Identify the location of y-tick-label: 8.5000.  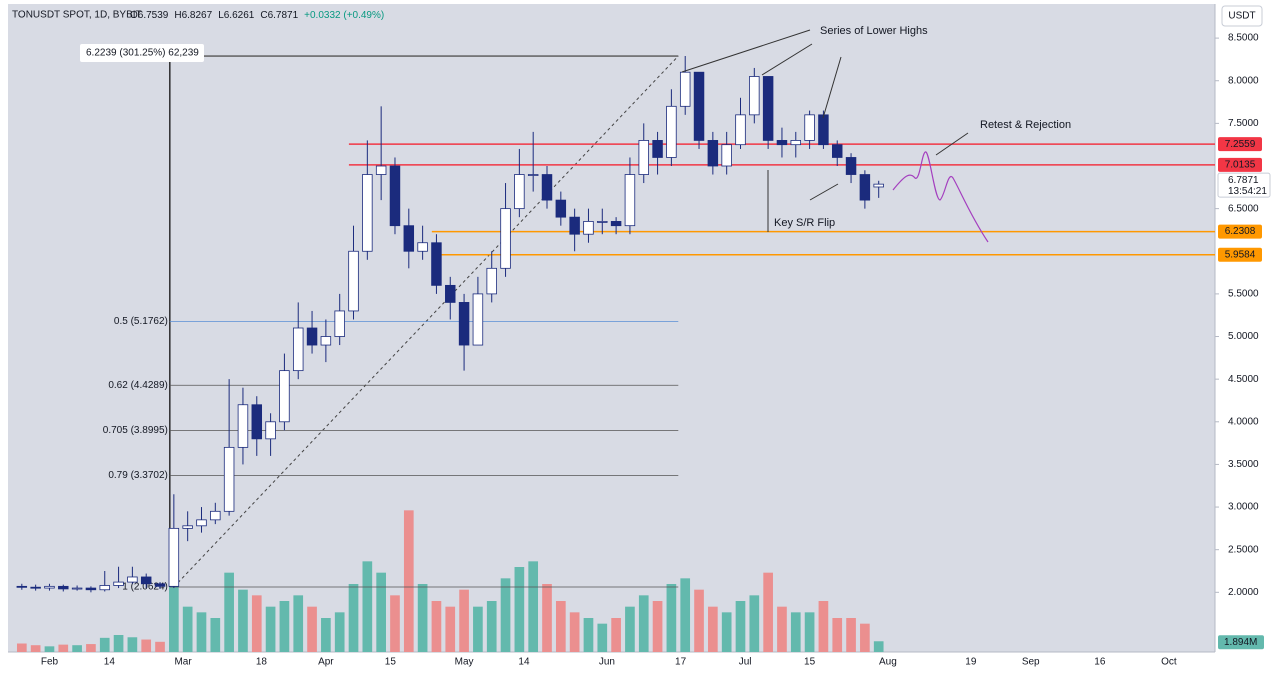
(1243, 38).